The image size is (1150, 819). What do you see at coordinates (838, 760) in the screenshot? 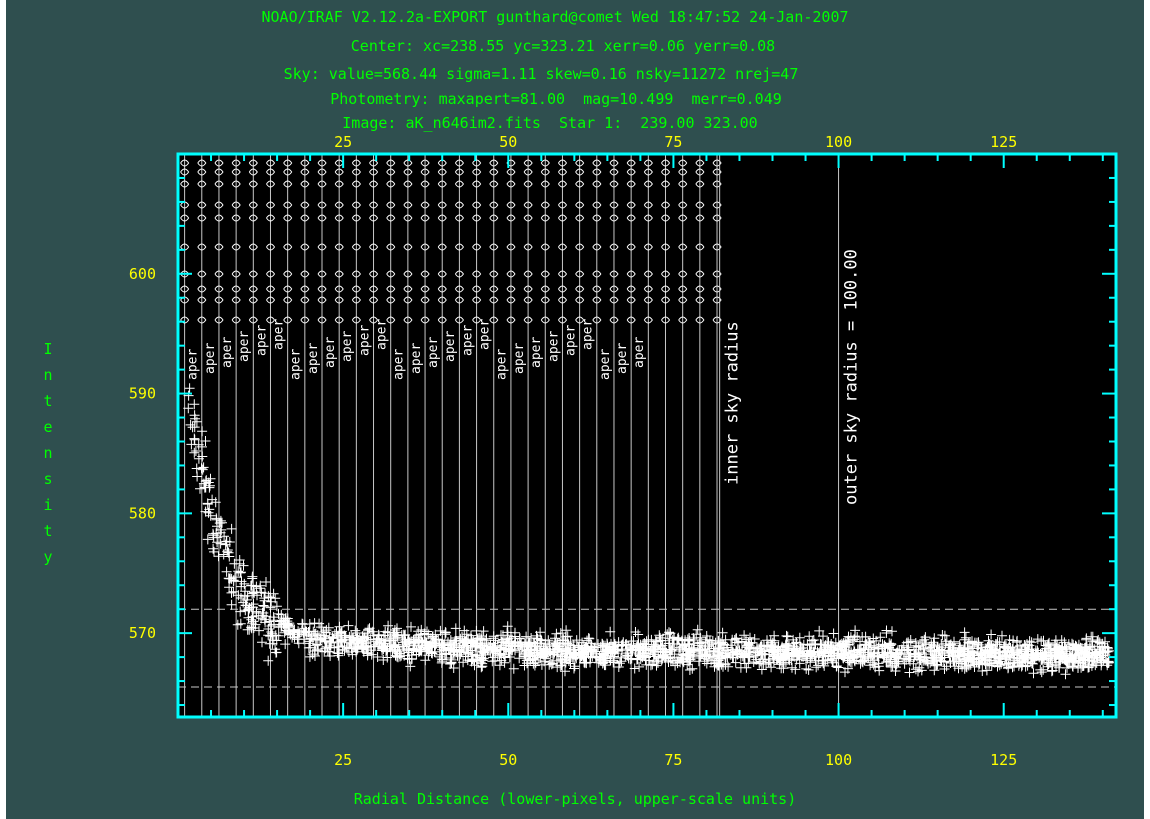
I see `x-tick-label: 100` at bounding box center [838, 760].